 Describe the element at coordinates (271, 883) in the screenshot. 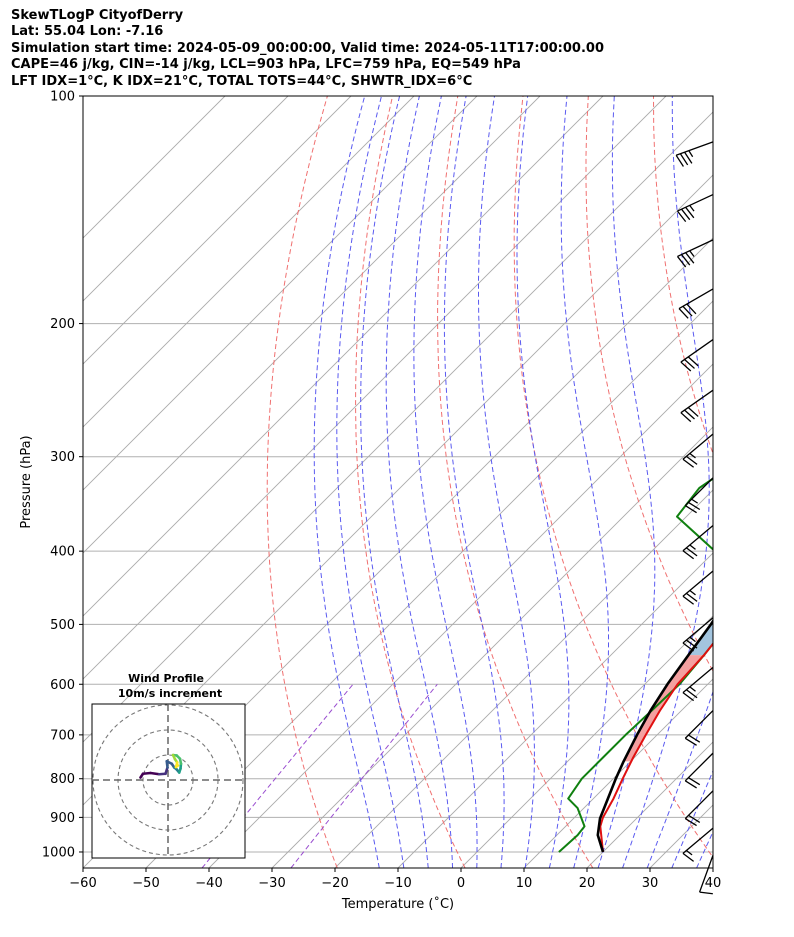

I see `x-tick-label: −30` at that location.